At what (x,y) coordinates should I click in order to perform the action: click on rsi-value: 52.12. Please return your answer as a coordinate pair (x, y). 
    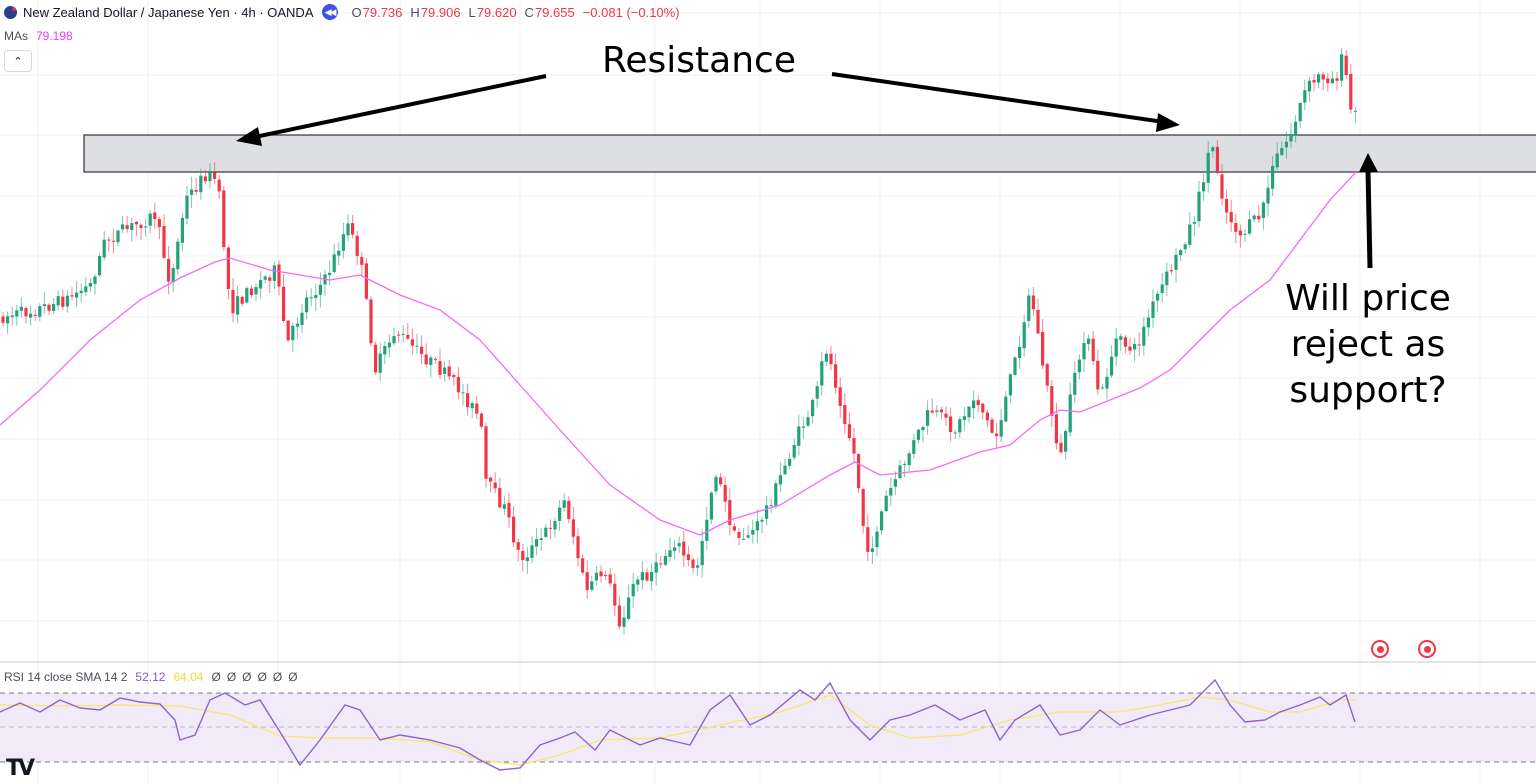
    Looking at the image, I should click on (150, 677).